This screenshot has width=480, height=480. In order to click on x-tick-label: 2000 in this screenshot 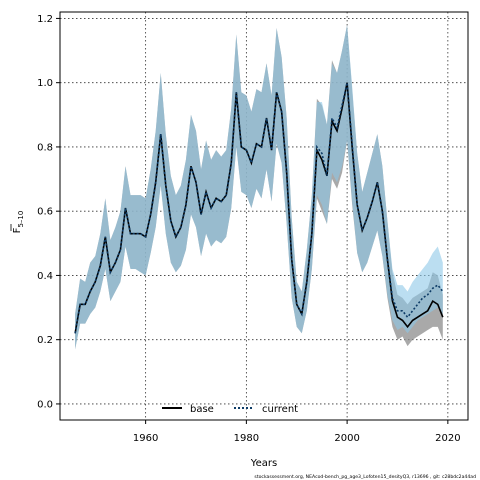, I will do `click(346, 438)`.